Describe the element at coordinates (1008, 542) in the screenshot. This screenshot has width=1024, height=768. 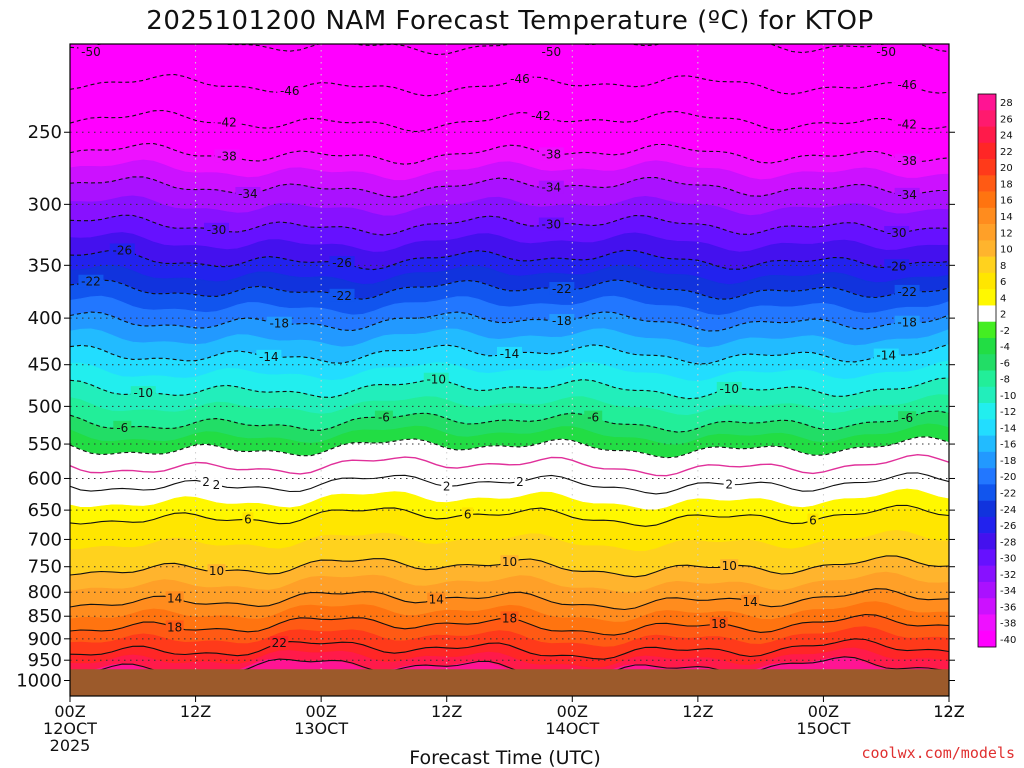
I see `colorbar-label: -28` at that location.